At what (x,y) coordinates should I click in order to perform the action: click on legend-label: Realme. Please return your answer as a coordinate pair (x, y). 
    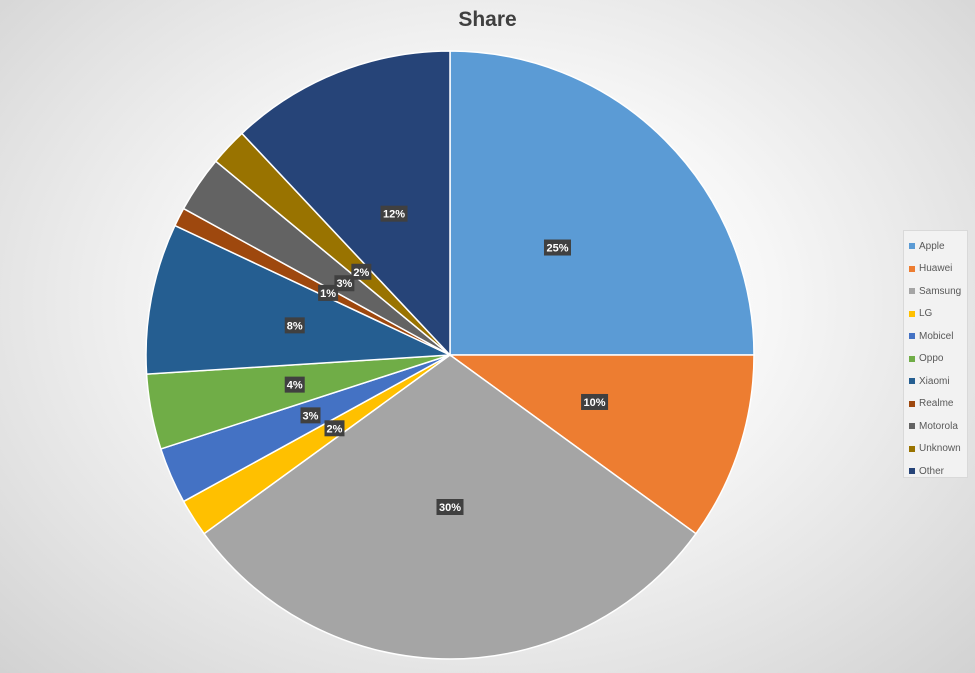
    Looking at the image, I should click on (936, 404).